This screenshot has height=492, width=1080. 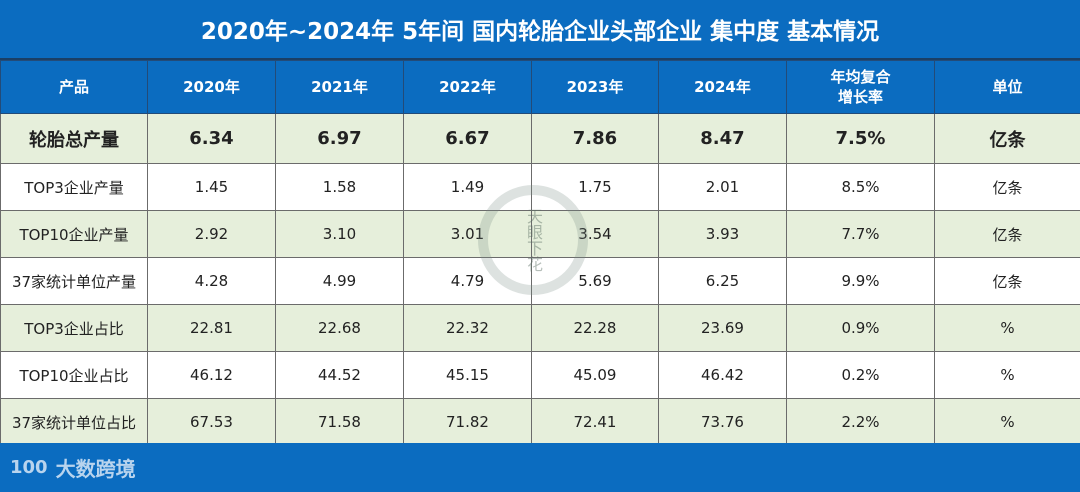 I want to click on table-cell: 44.52, so click(x=339, y=375).